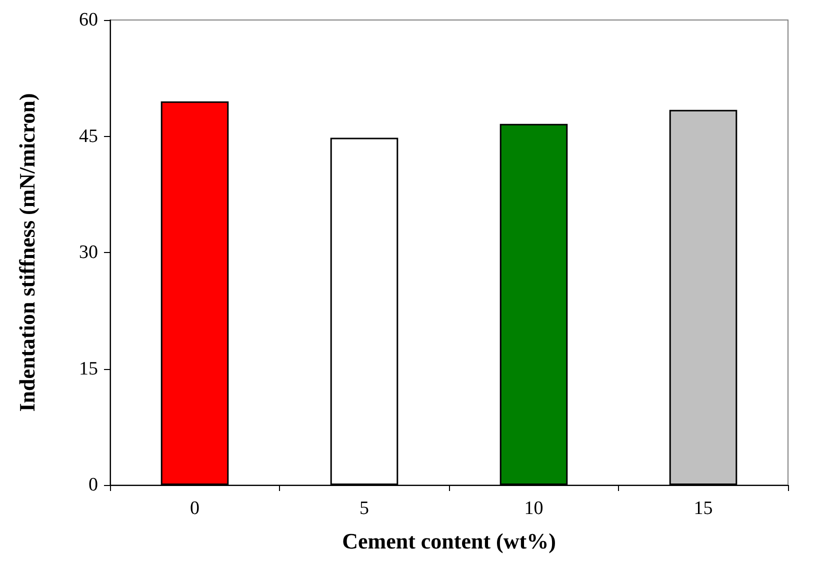  Describe the element at coordinates (703, 508) in the screenshot. I see `x-tick-label: 15` at that location.